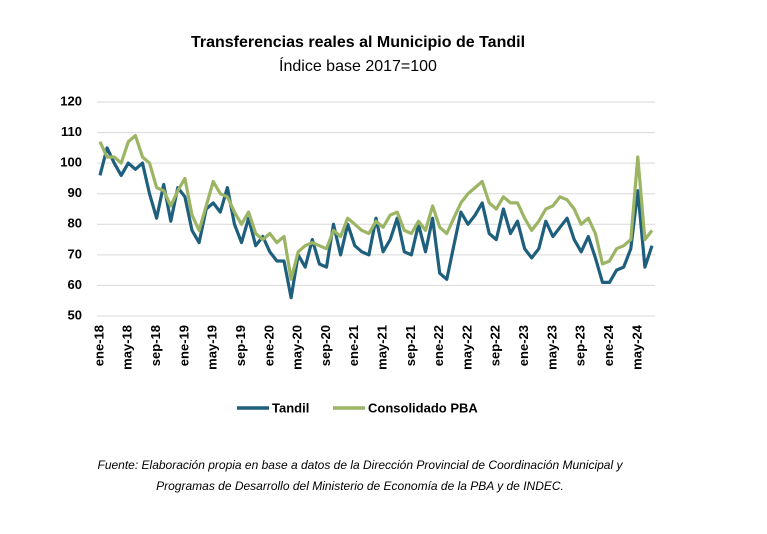  Describe the element at coordinates (382, 347) in the screenshot. I see `x-tick-label: may-21` at that location.